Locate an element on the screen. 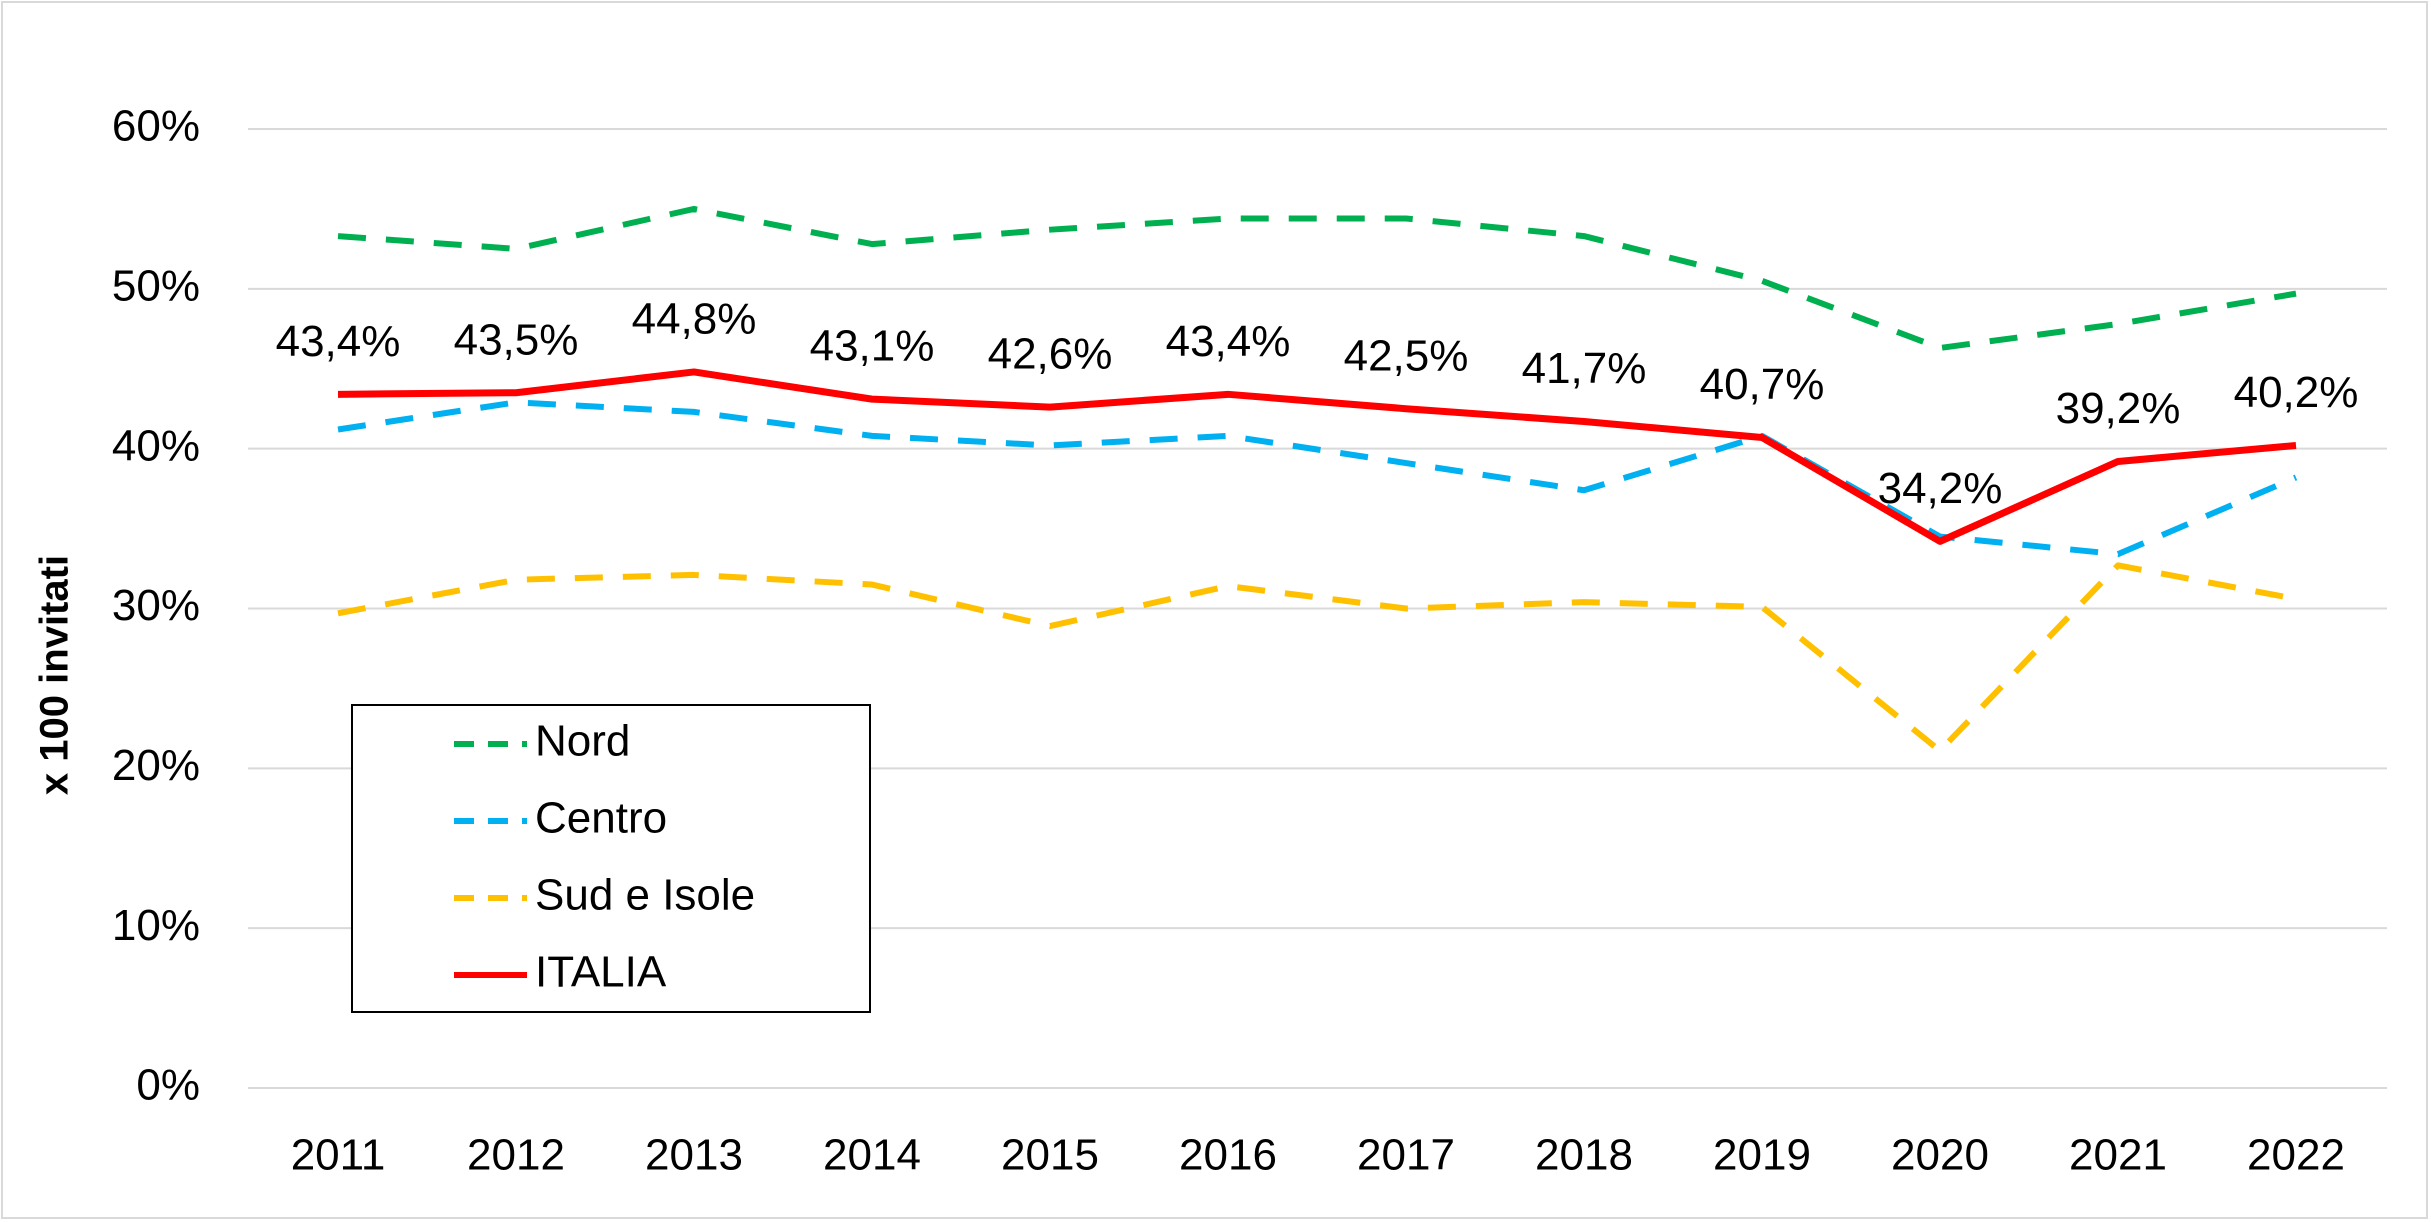  data-label: 41,7% is located at coordinates (1584, 368).